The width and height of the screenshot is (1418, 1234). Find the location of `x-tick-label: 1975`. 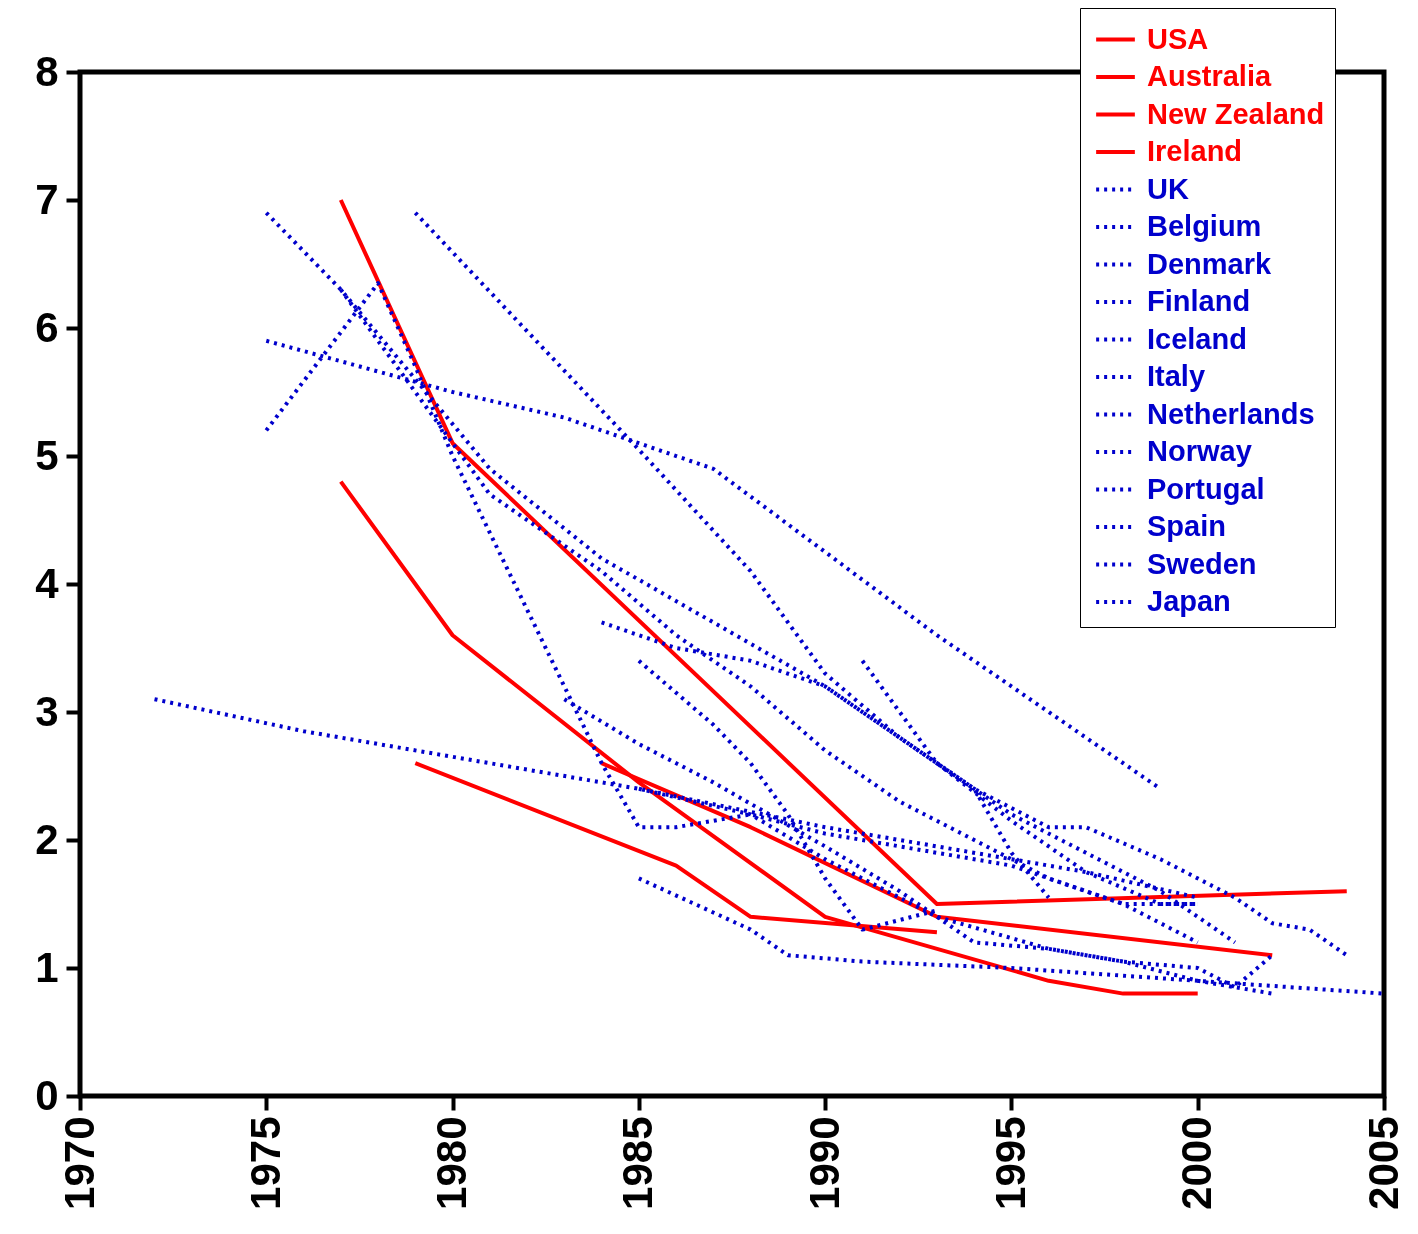

x-tick-label: 1975 is located at coordinates (265, 1163).